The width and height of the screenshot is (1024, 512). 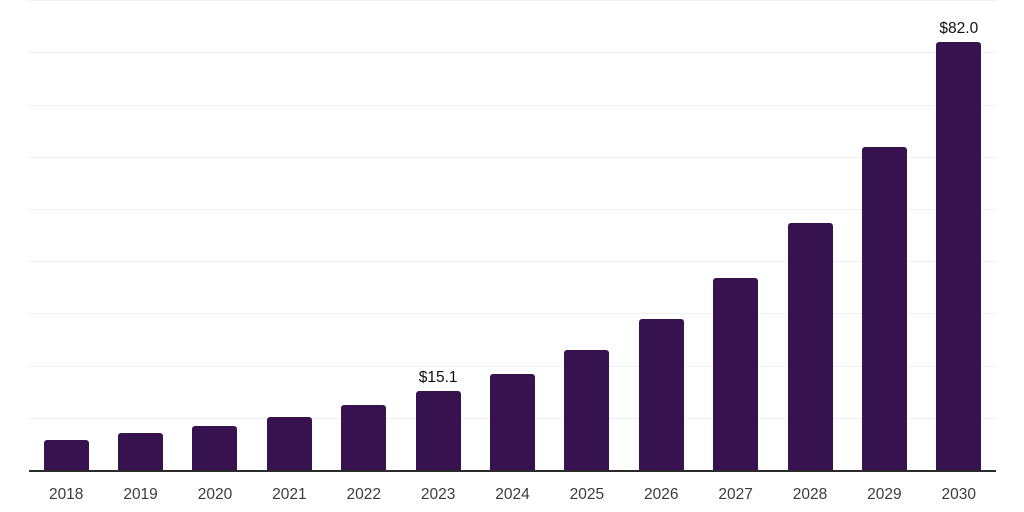 What do you see at coordinates (735, 494) in the screenshot?
I see `x-tick-label-2027: 2027` at bounding box center [735, 494].